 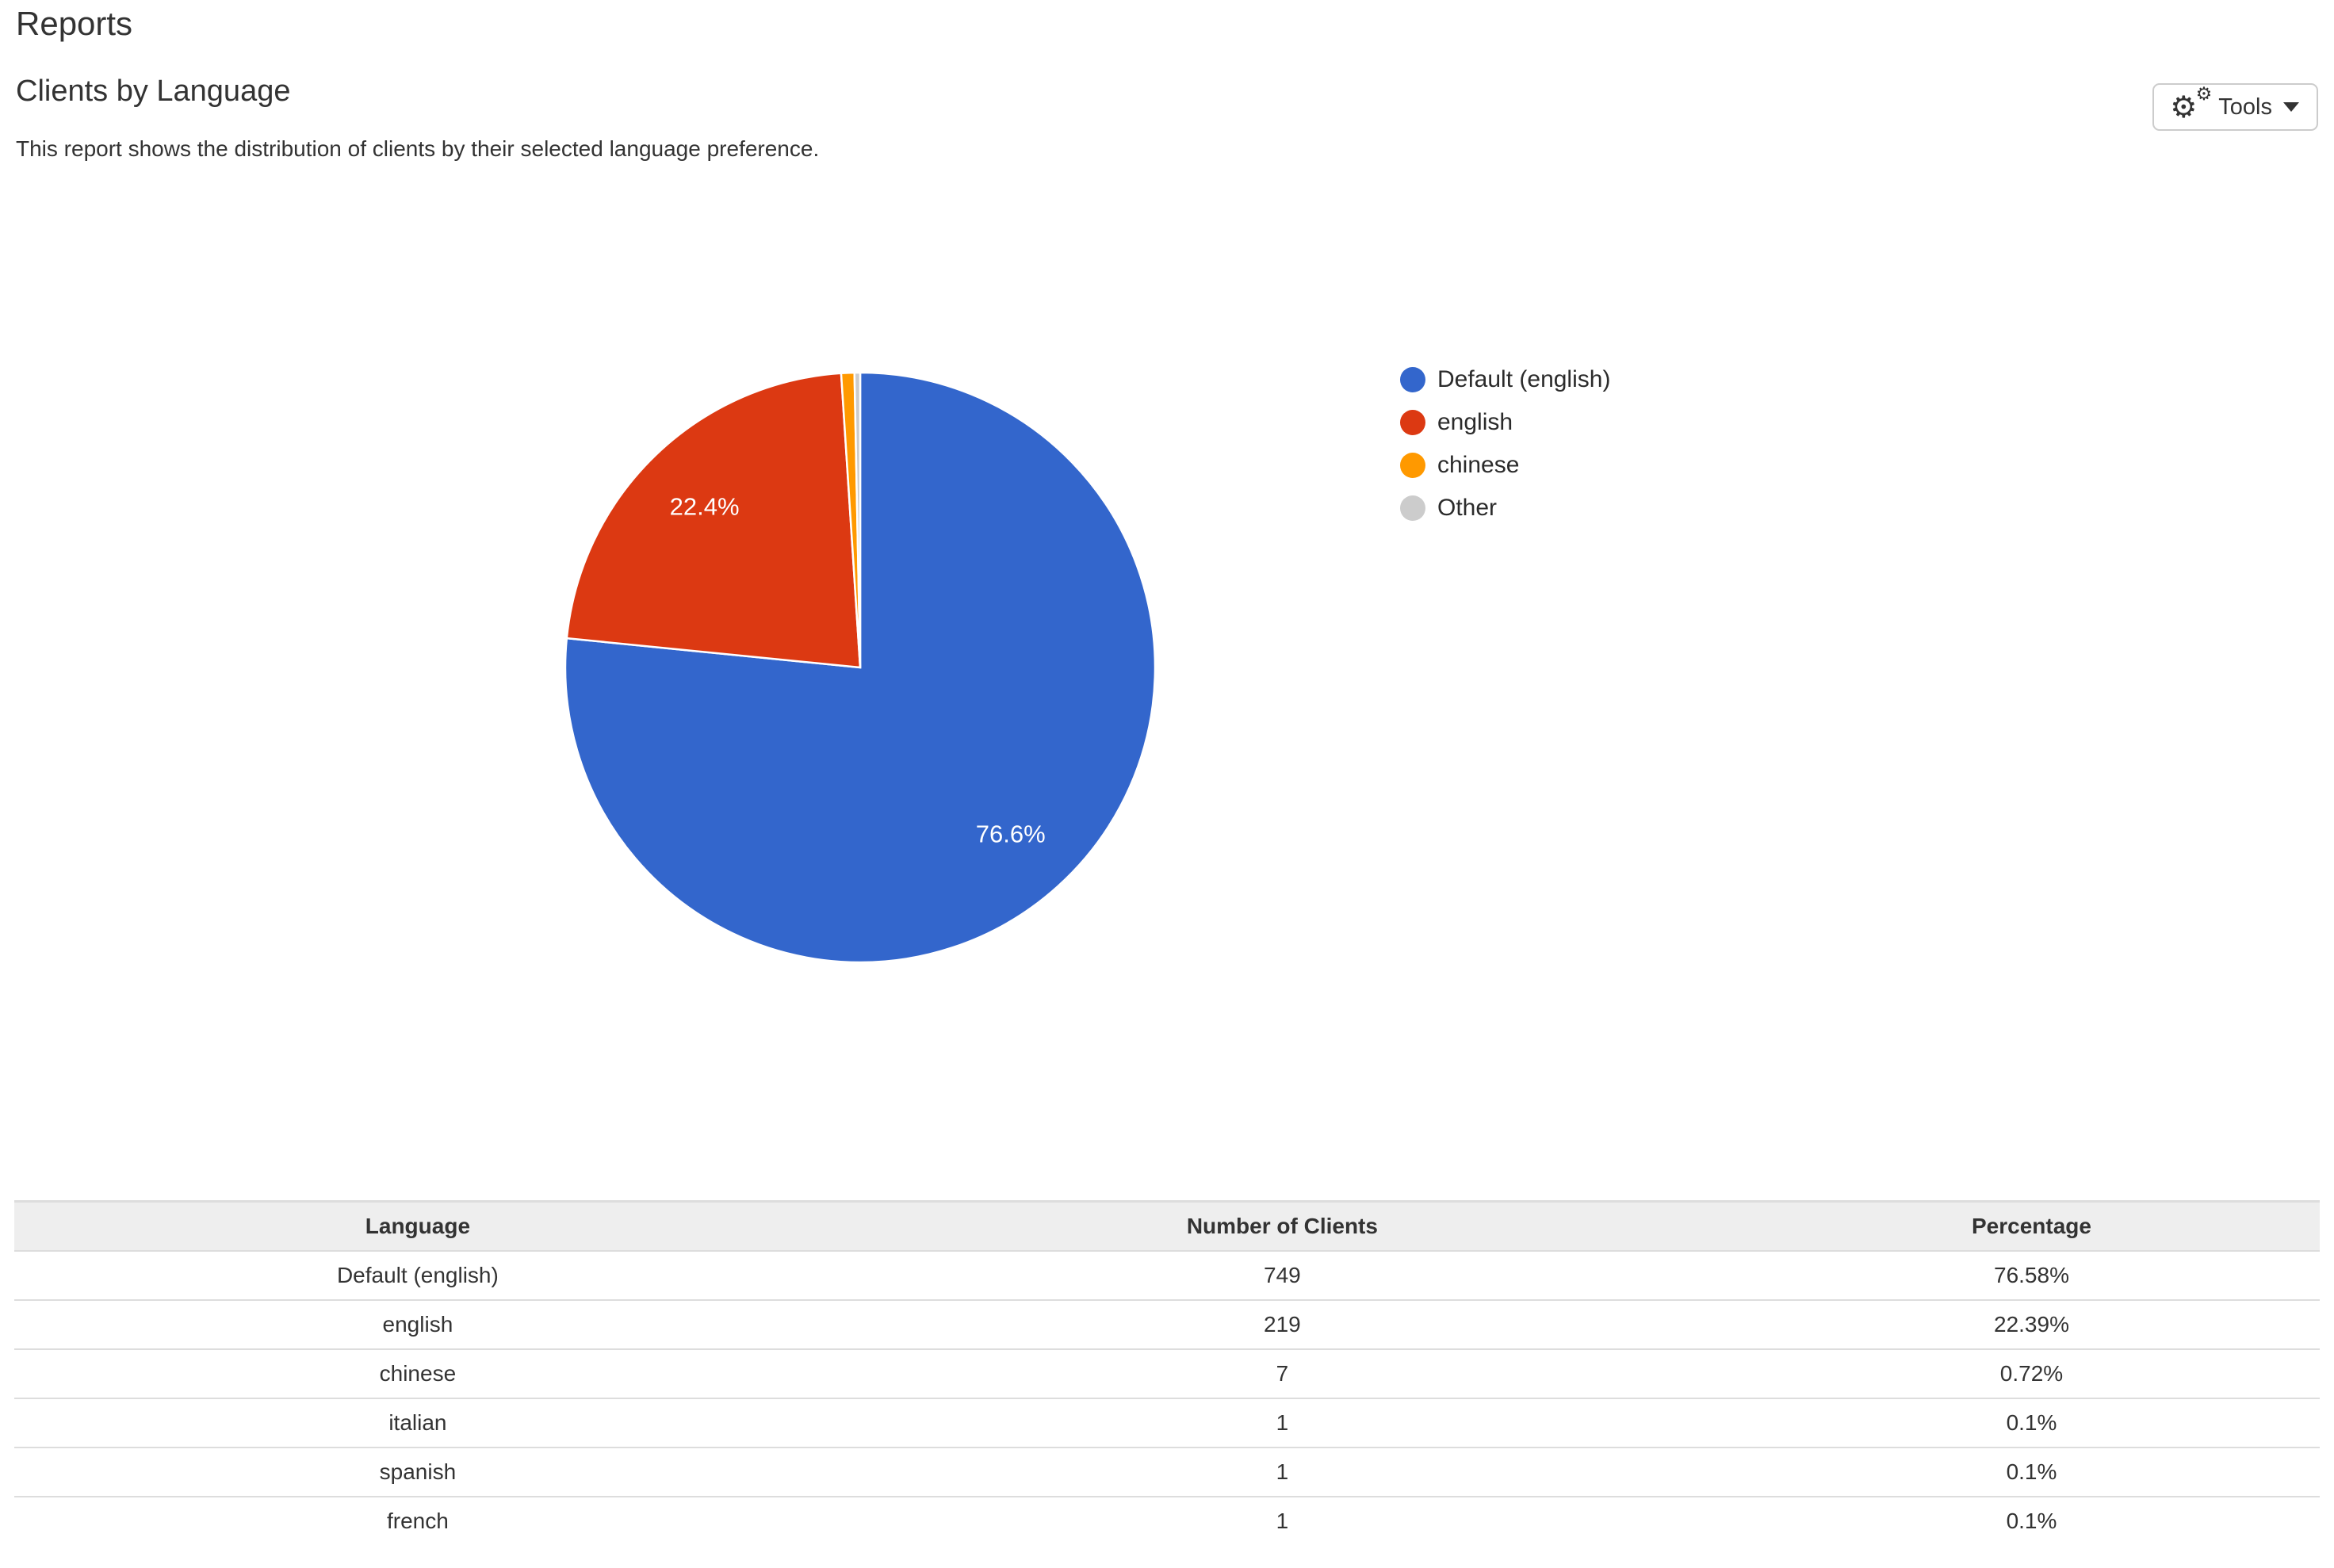 I want to click on table-cell: italian, so click(x=418, y=1422).